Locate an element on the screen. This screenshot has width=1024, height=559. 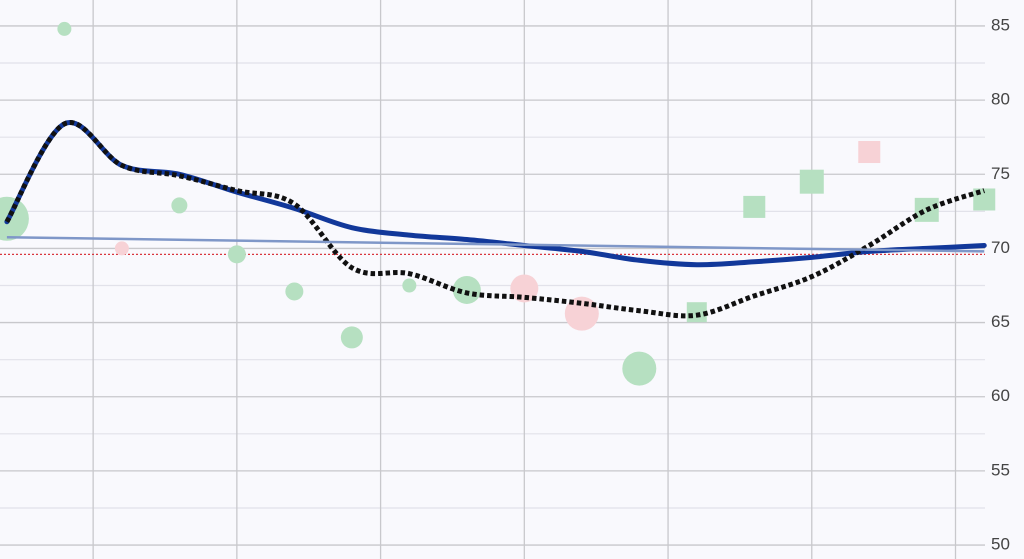
trend-line is located at coordinates (495, 244).